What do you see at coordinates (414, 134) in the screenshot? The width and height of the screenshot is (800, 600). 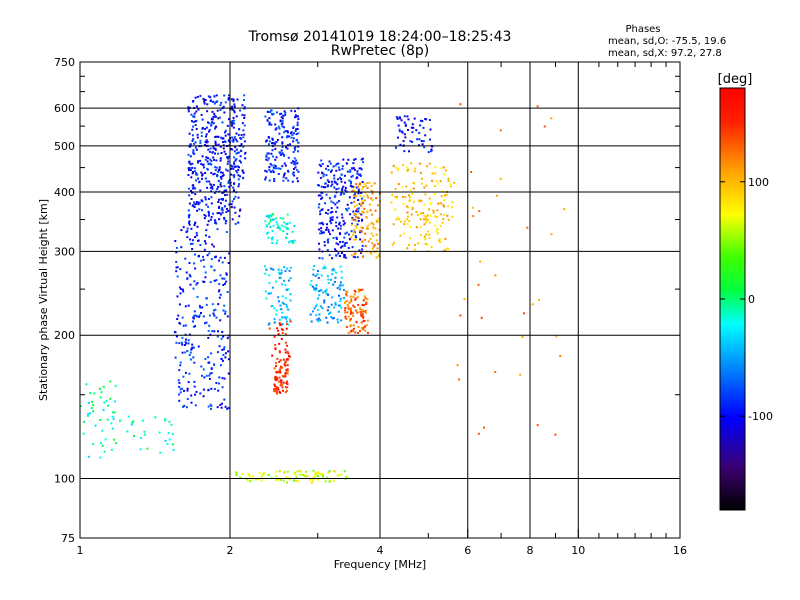 I see `cluster-F2-X-top` at bounding box center [414, 134].